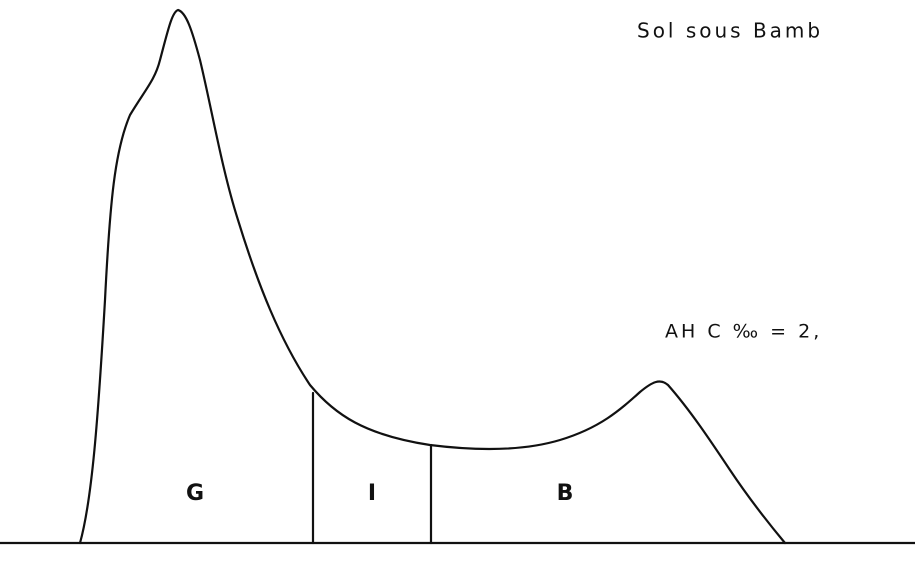 The image size is (915, 574). What do you see at coordinates (372, 493) in the screenshot?
I see `zone-label: I` at bounding box center [372, 493].